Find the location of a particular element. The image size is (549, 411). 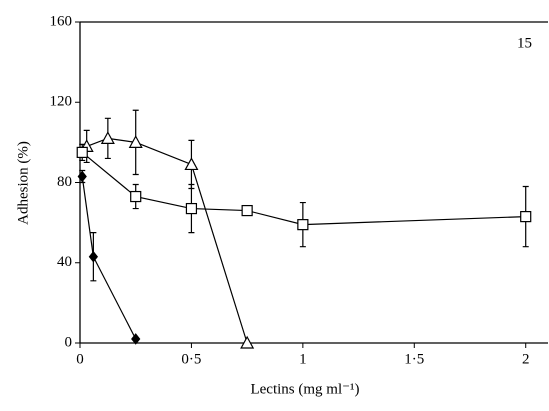

x-tick-label: 1 is located at coordinates (303, 359).